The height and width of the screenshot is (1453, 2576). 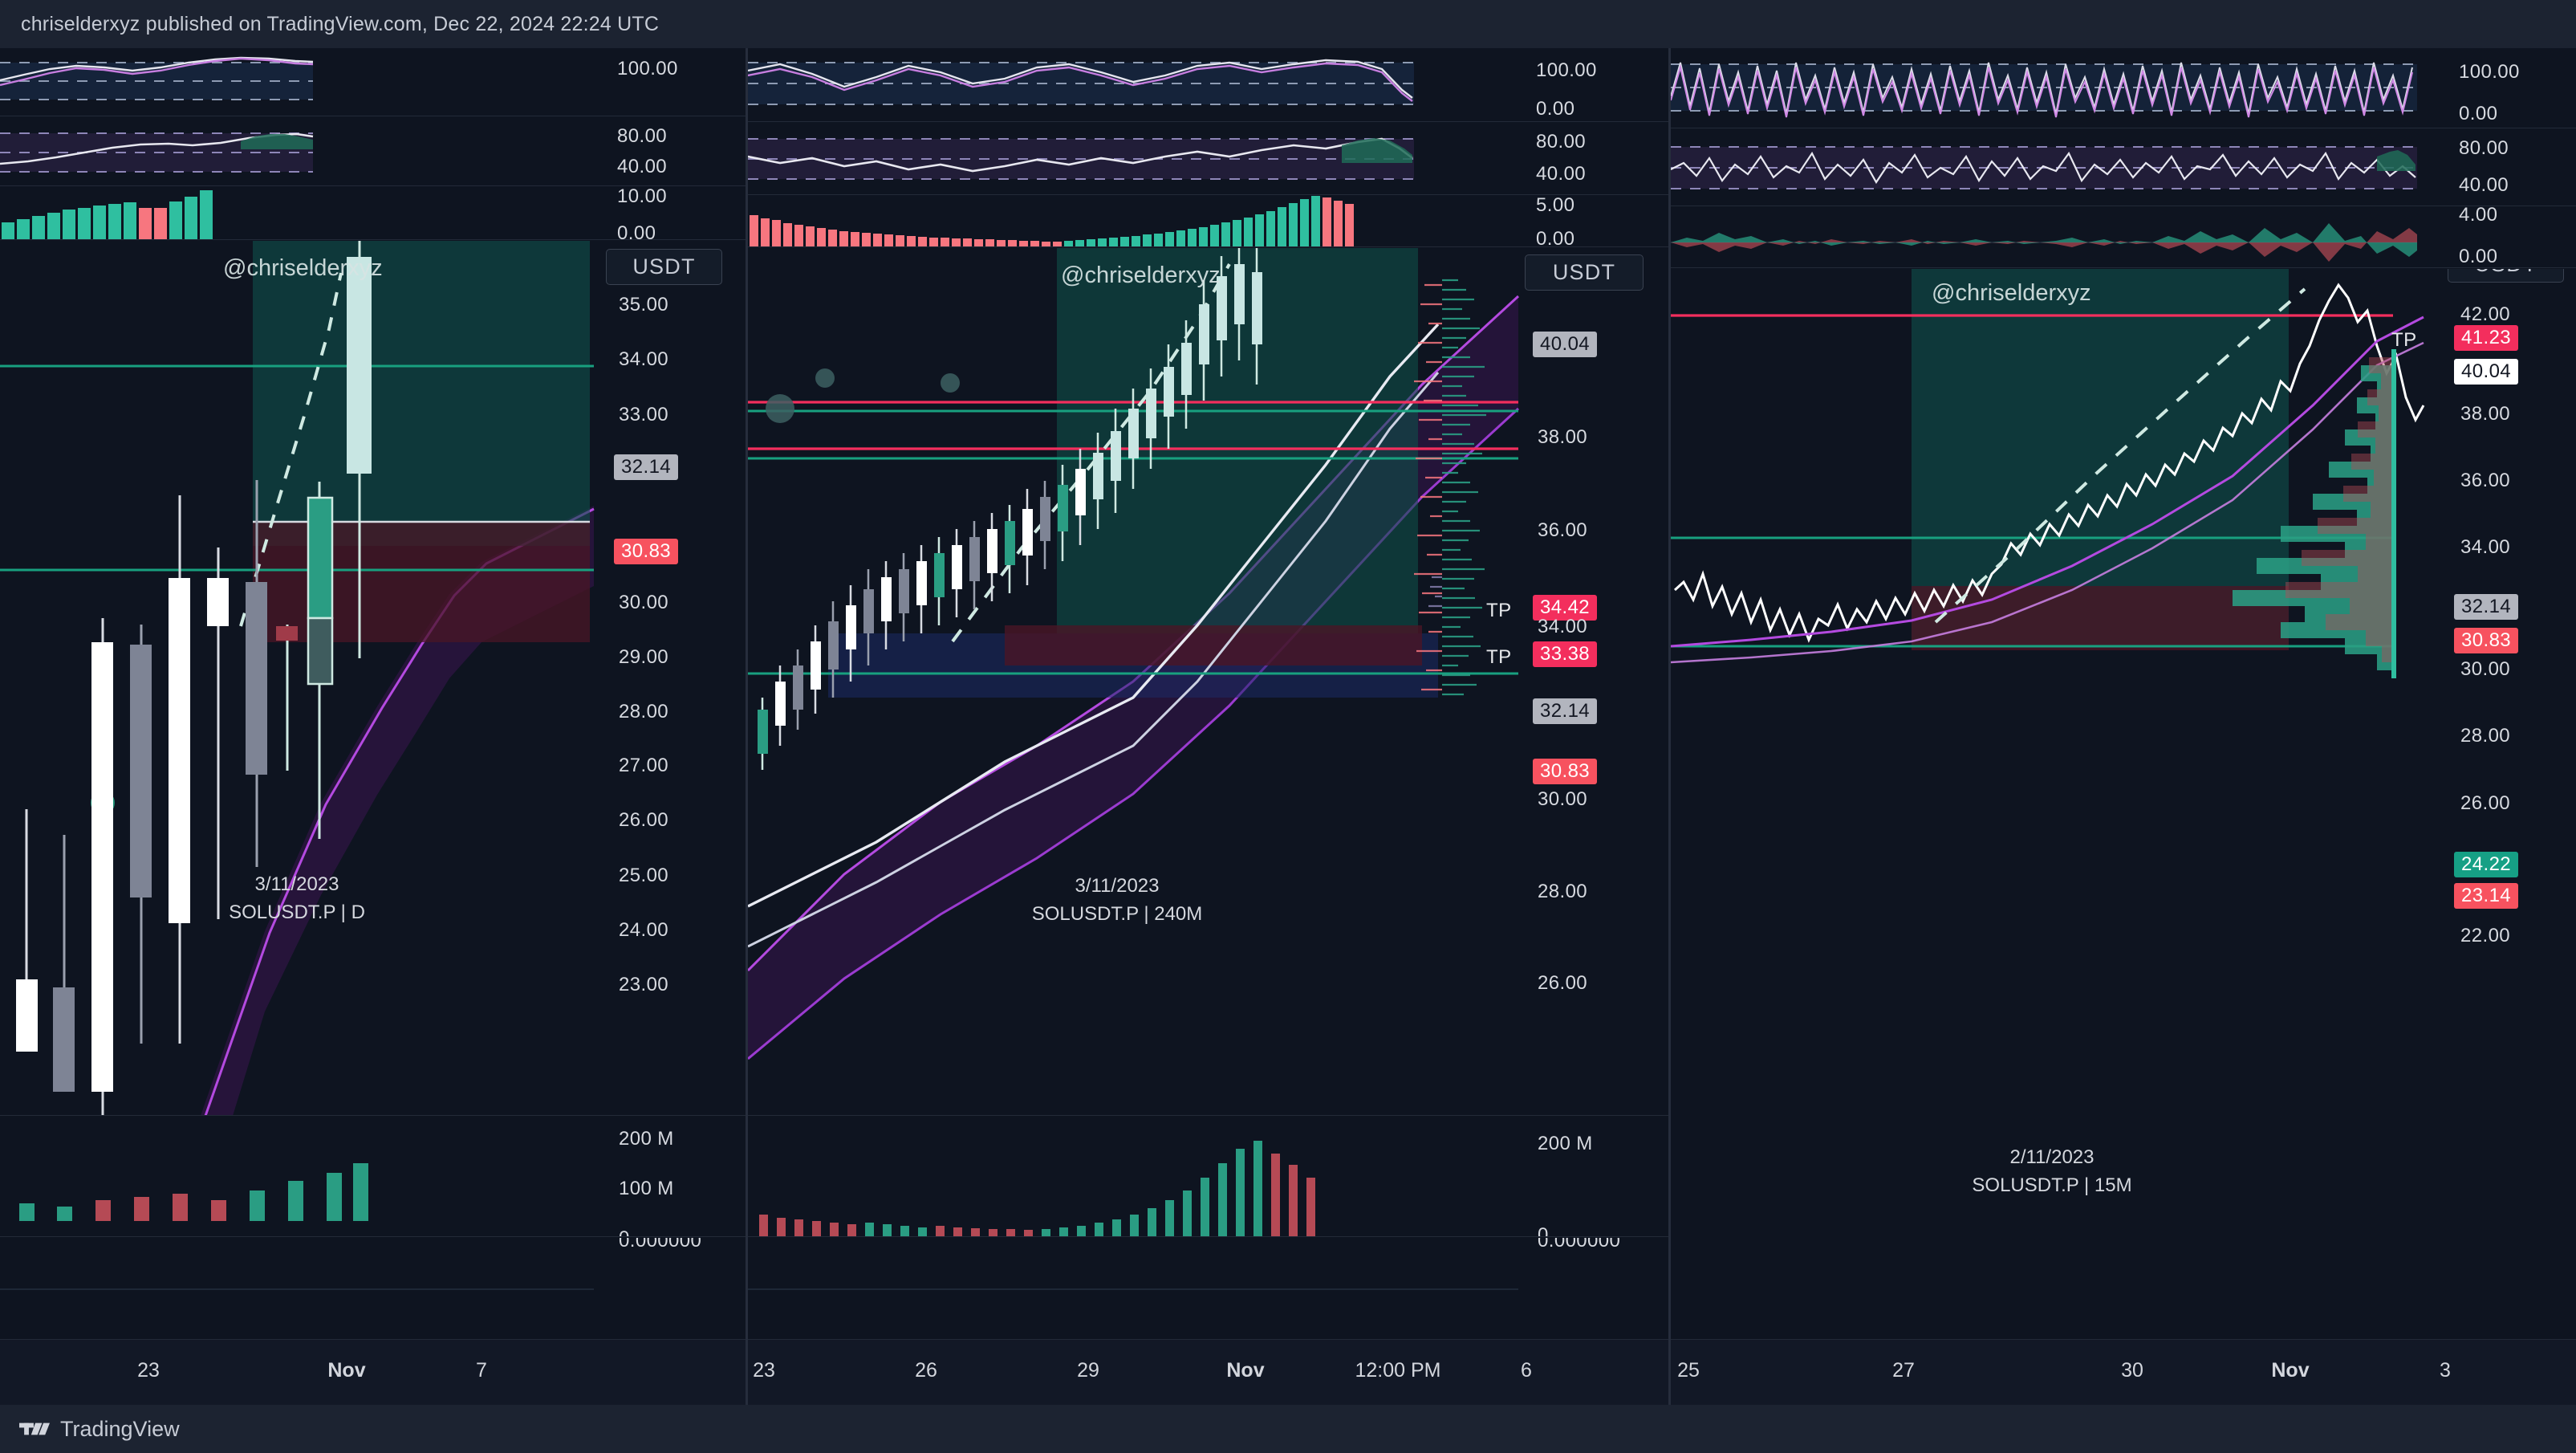 What do you see at coordinates (2486, 640) in the screenshot?
I see `price-badge-stop-p3: 30.83` at bounding box center [2486, 640].